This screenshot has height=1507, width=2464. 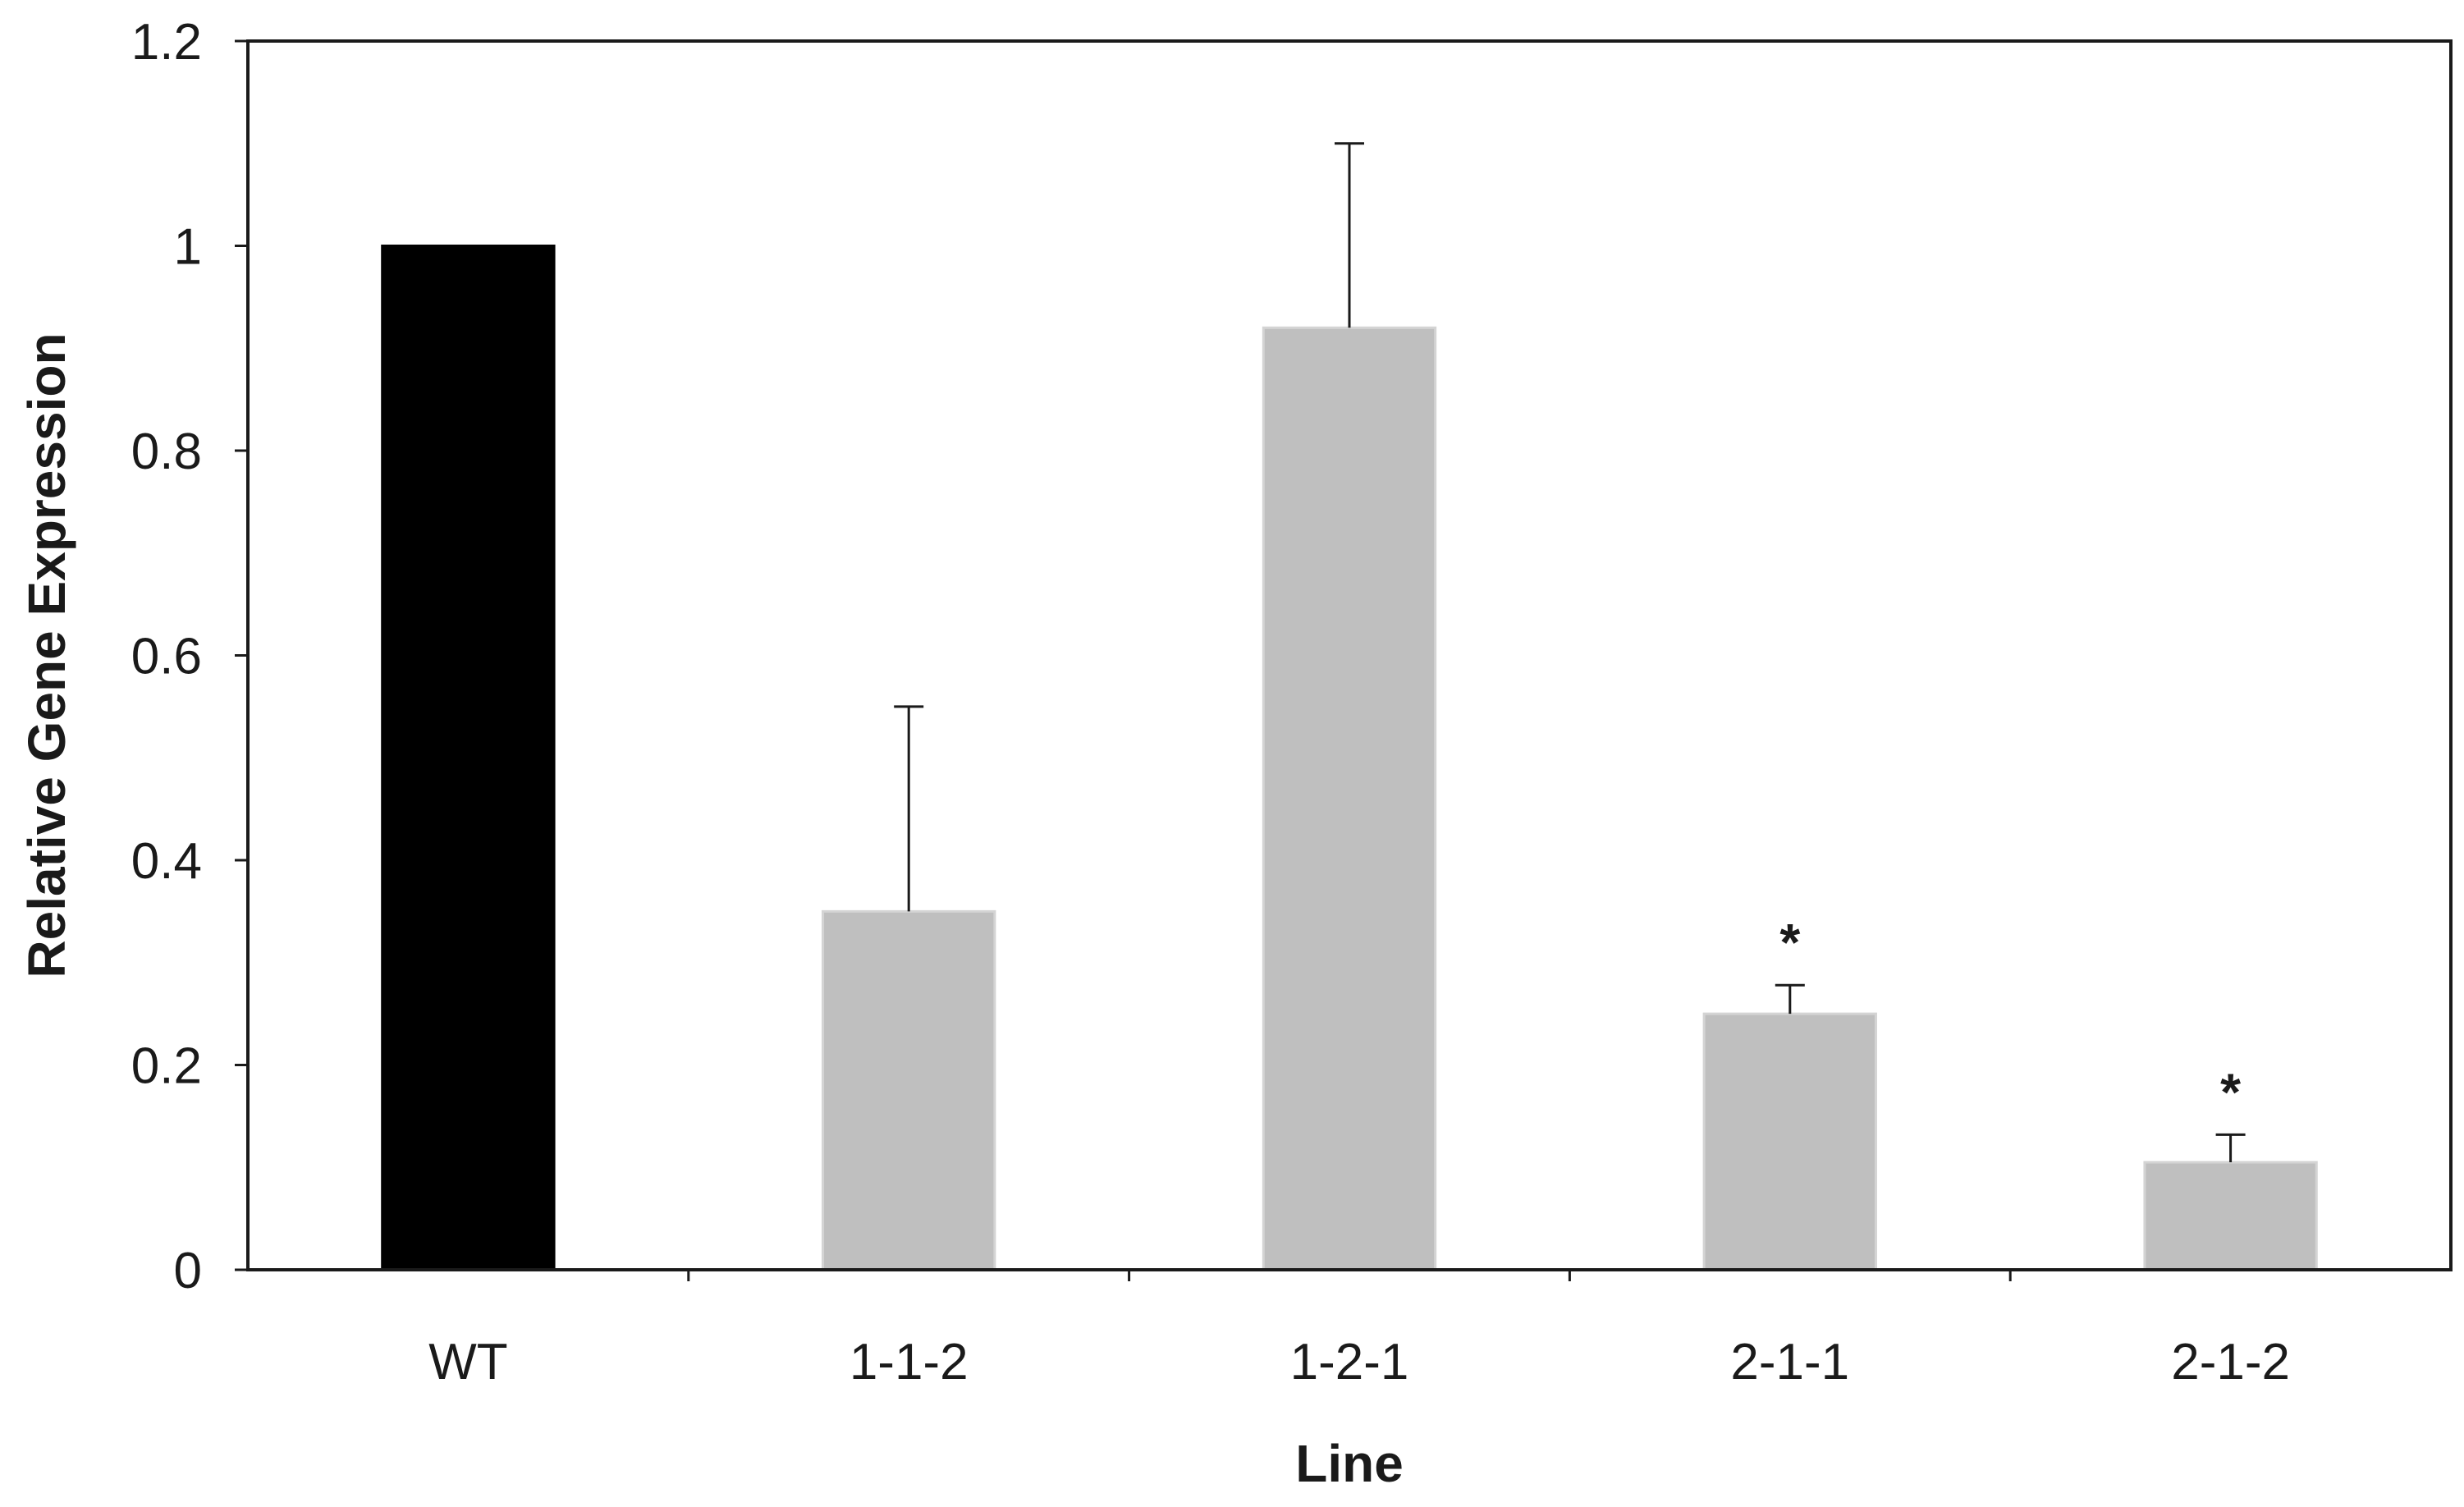 I want to click on x-tick-label-1-2-1: 1-2-1, so click(x=1350, y=1362).